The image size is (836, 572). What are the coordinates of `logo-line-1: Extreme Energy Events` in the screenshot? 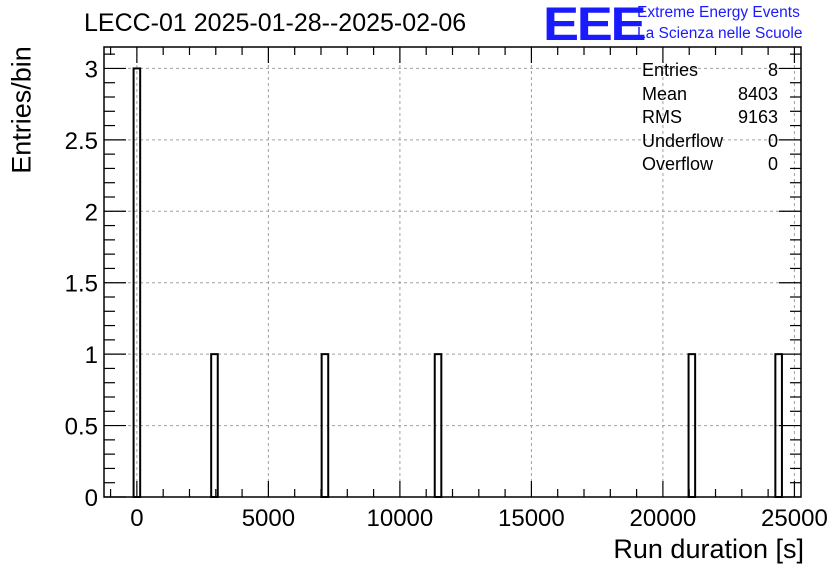 It's located at (718, 12).